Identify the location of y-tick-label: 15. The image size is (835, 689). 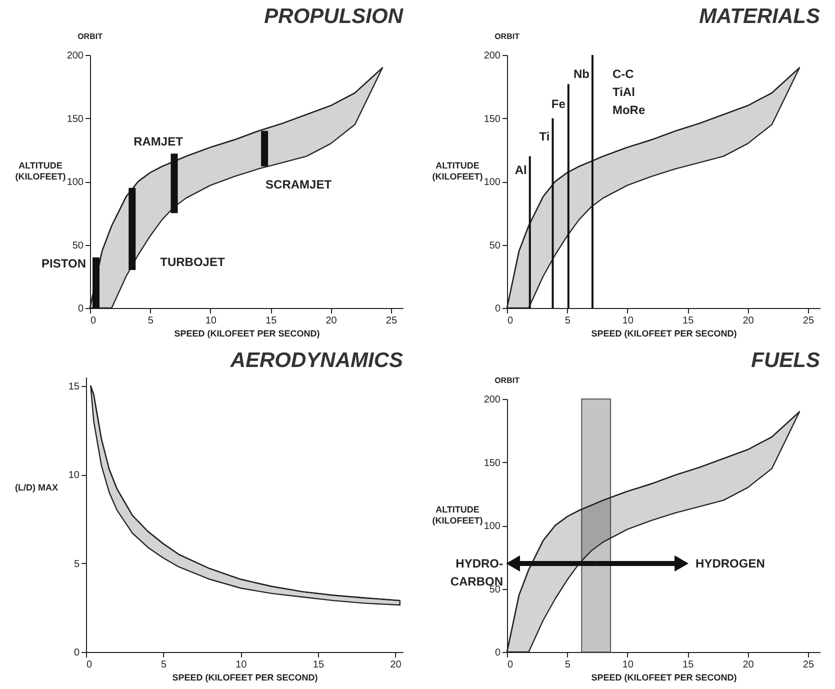
(74, 386).